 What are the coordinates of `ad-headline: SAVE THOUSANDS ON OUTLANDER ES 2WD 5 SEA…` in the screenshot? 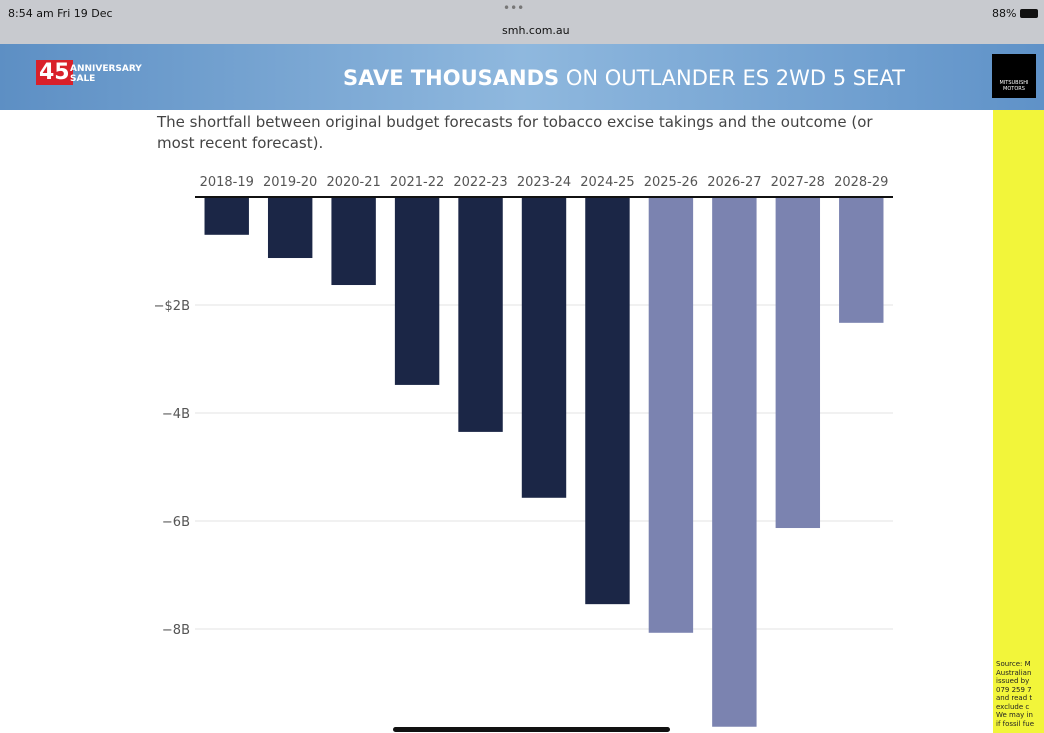 It's located at (624, 78).